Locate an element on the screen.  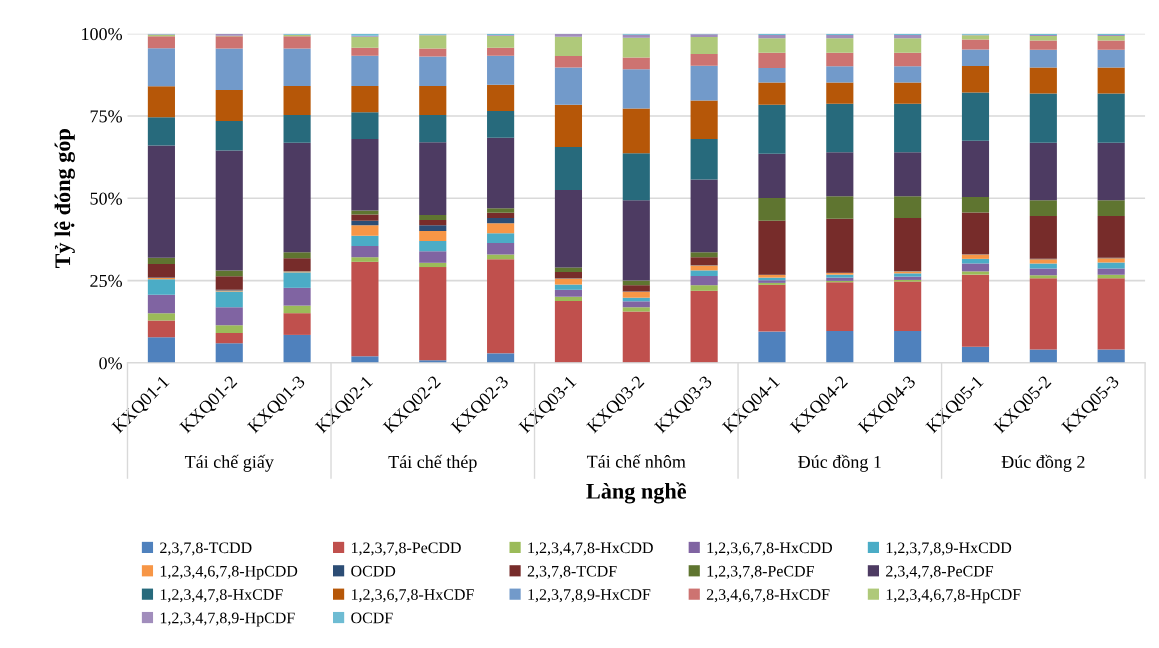
legend-label: 1,2,3,4,6,7,8-HpCDF is located at coordinates (953, 596).